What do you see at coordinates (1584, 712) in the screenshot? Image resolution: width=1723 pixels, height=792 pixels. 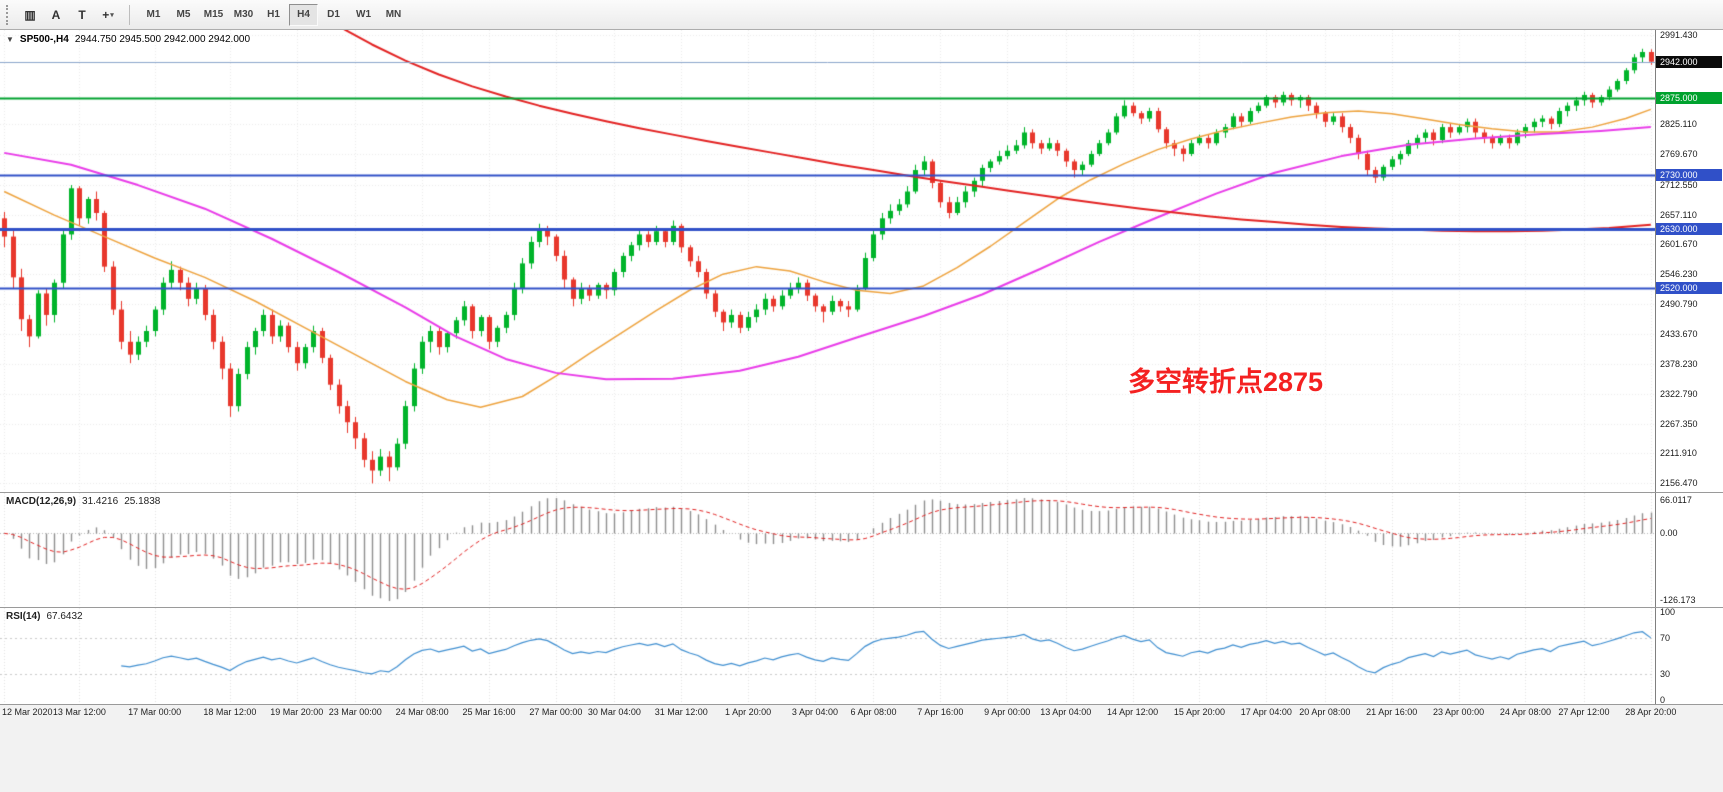 I see `time-axis-label: 27 Apr 12:00` at bounding box center [1584, 712].